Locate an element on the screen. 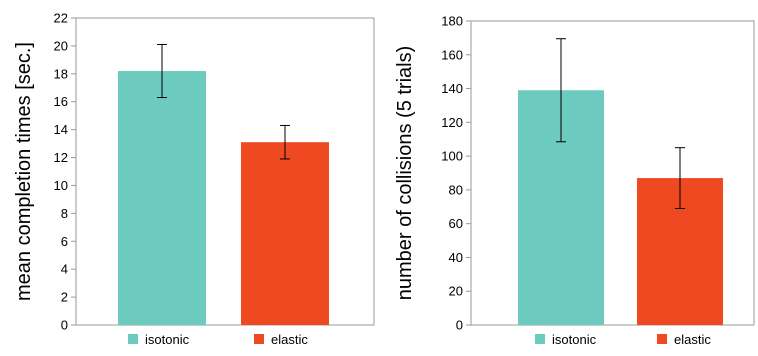 The height and width of the screenshot is (356, 758). y-tick-label: 18 is located at coordinates (61, 73).